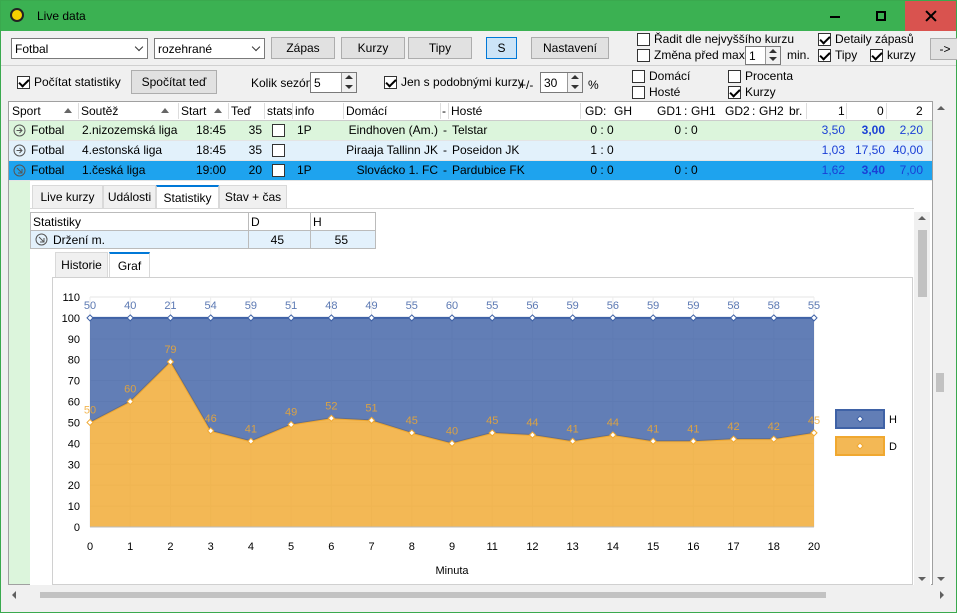  I want to click on button: Spočítat teď, so click(174, 82).